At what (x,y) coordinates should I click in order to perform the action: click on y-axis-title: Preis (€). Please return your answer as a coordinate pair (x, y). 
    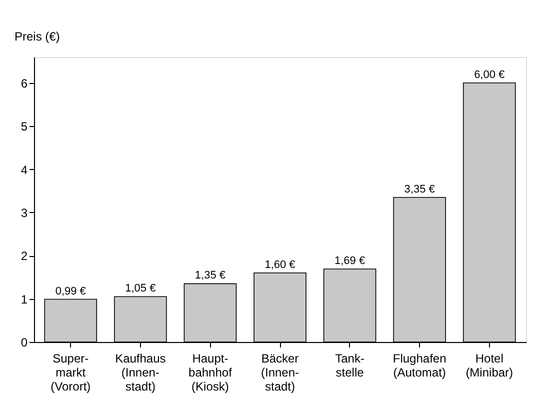
    Looking at the image, I should click on (37, 37).